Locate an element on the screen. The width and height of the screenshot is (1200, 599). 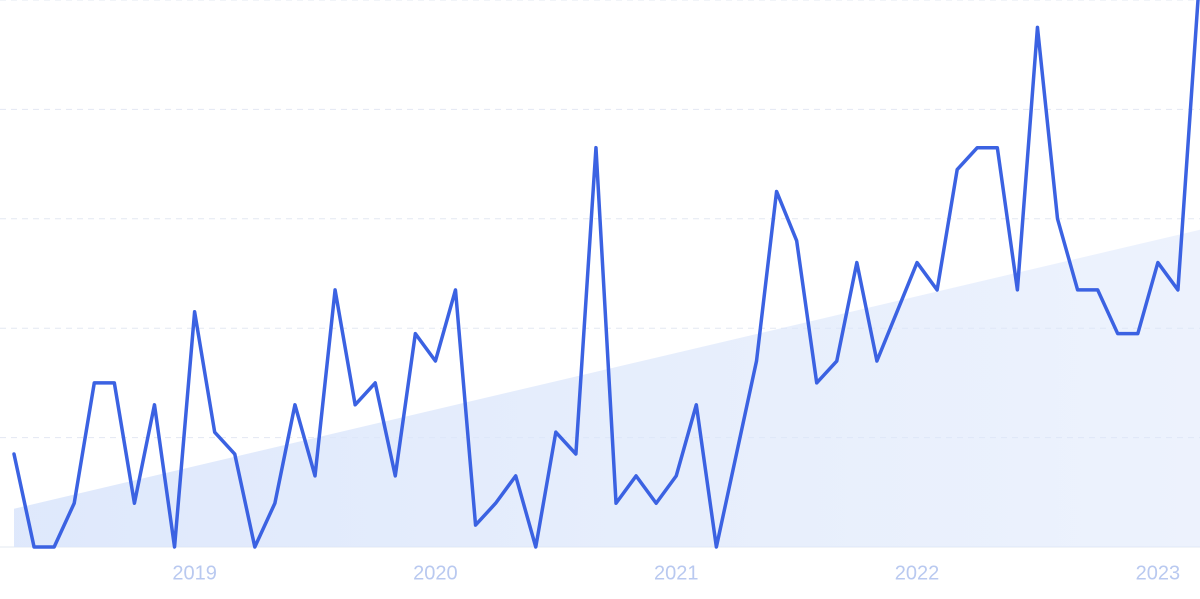
x-tick-label: 2023 is located at coordinates (1158, 573).